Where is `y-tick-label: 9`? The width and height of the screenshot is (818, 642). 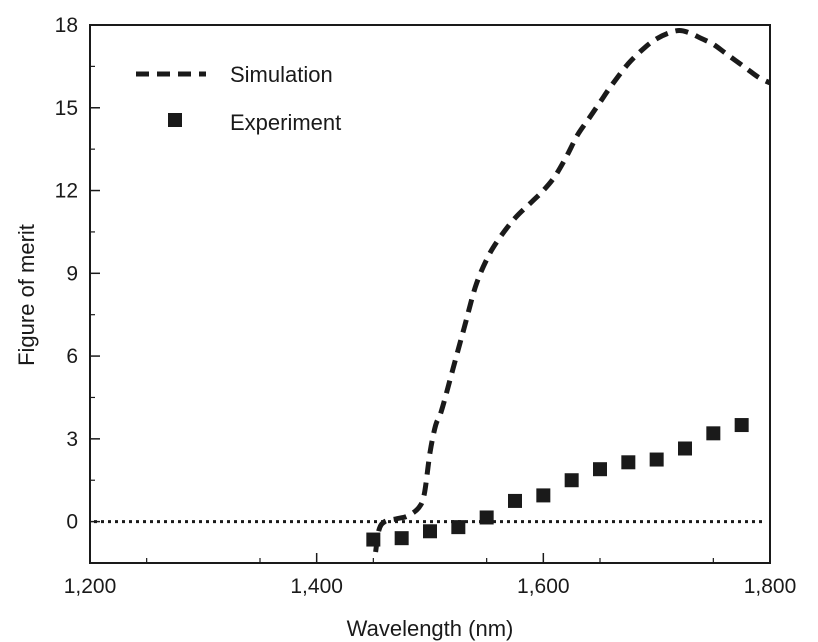
y-tick-label: 9 is located at coordinates (72, 273).